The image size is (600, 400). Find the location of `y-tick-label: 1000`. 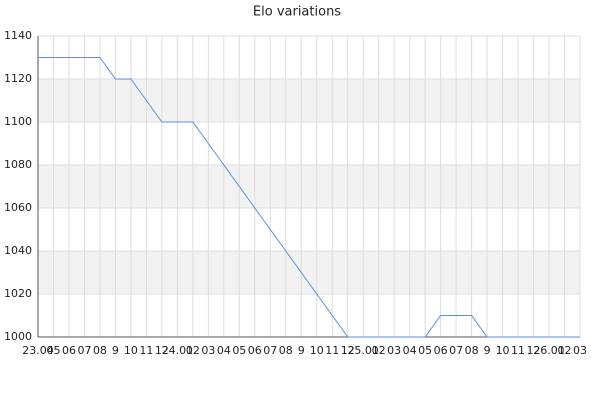

y-tick-label: 1000 is located at coordinates (18, 336).